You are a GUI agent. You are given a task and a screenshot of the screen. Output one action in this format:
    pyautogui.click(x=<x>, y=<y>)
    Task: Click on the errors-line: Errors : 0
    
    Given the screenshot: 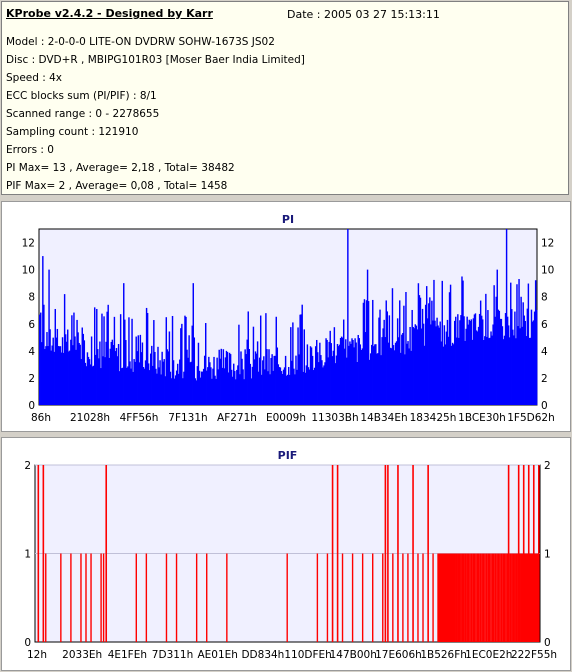 What is the action you would take?
    pyautogui.click(x=30, y=150)
    